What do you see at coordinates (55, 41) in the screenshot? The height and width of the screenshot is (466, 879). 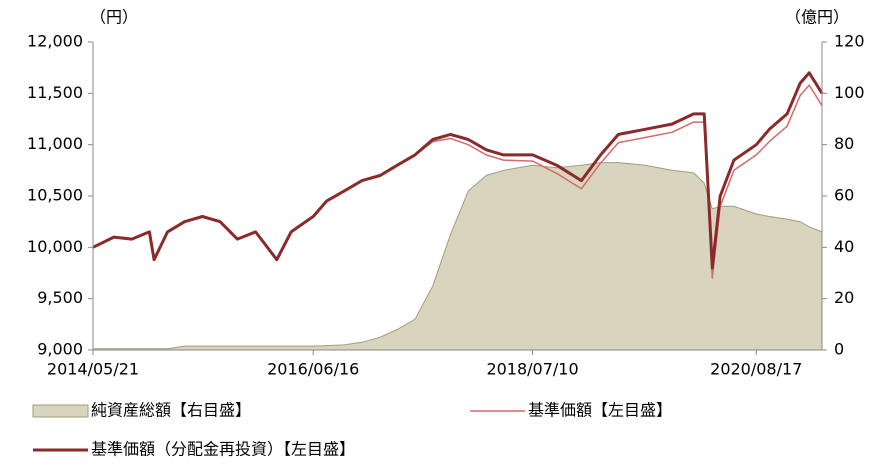 I see `y-tick-label: 12,000` at bounding box center [55, 41].